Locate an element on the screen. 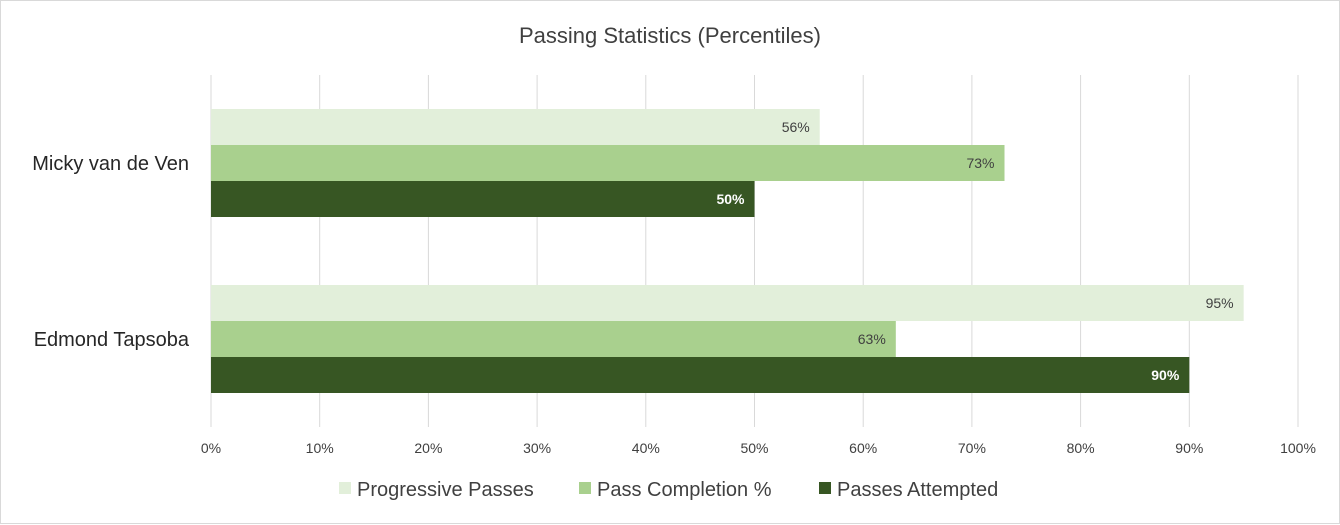 The width and height of the screenshot is (1340, 525). x-tick-label: 40% is located at coordinates (646, 448).